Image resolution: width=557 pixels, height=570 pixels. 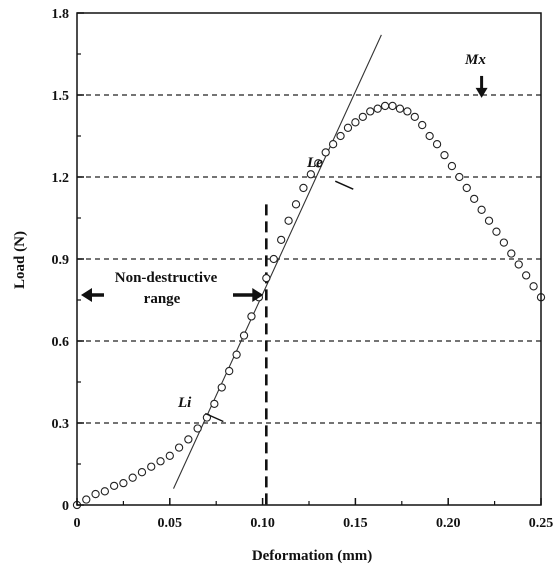 I want to click on x-tick-label-4: 0.20, so click(x=448, y=523).